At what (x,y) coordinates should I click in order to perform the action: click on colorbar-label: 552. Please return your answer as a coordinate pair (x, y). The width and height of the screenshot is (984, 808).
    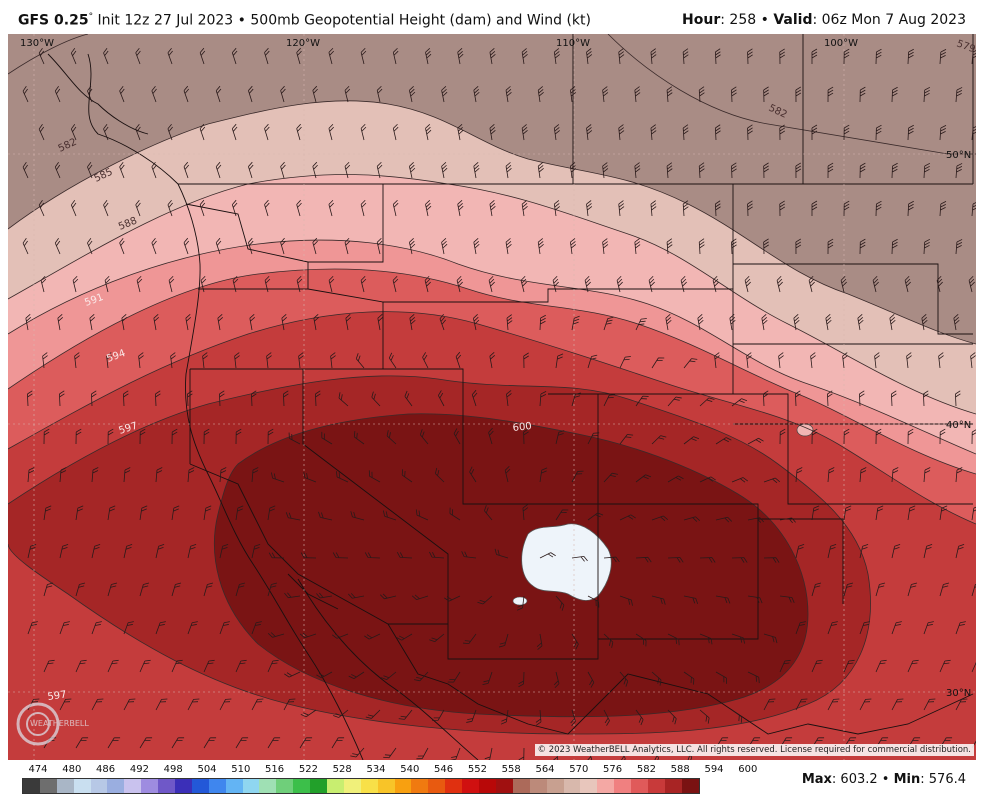
    Looking at the image, I should click on (477, 769).